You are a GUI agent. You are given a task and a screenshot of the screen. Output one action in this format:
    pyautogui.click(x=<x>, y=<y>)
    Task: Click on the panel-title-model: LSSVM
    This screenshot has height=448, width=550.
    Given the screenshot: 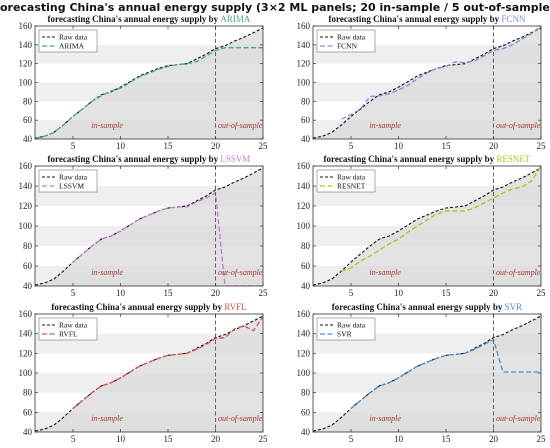 What is the action you would take?
    pyautogui.click(x=235, y=159)
    